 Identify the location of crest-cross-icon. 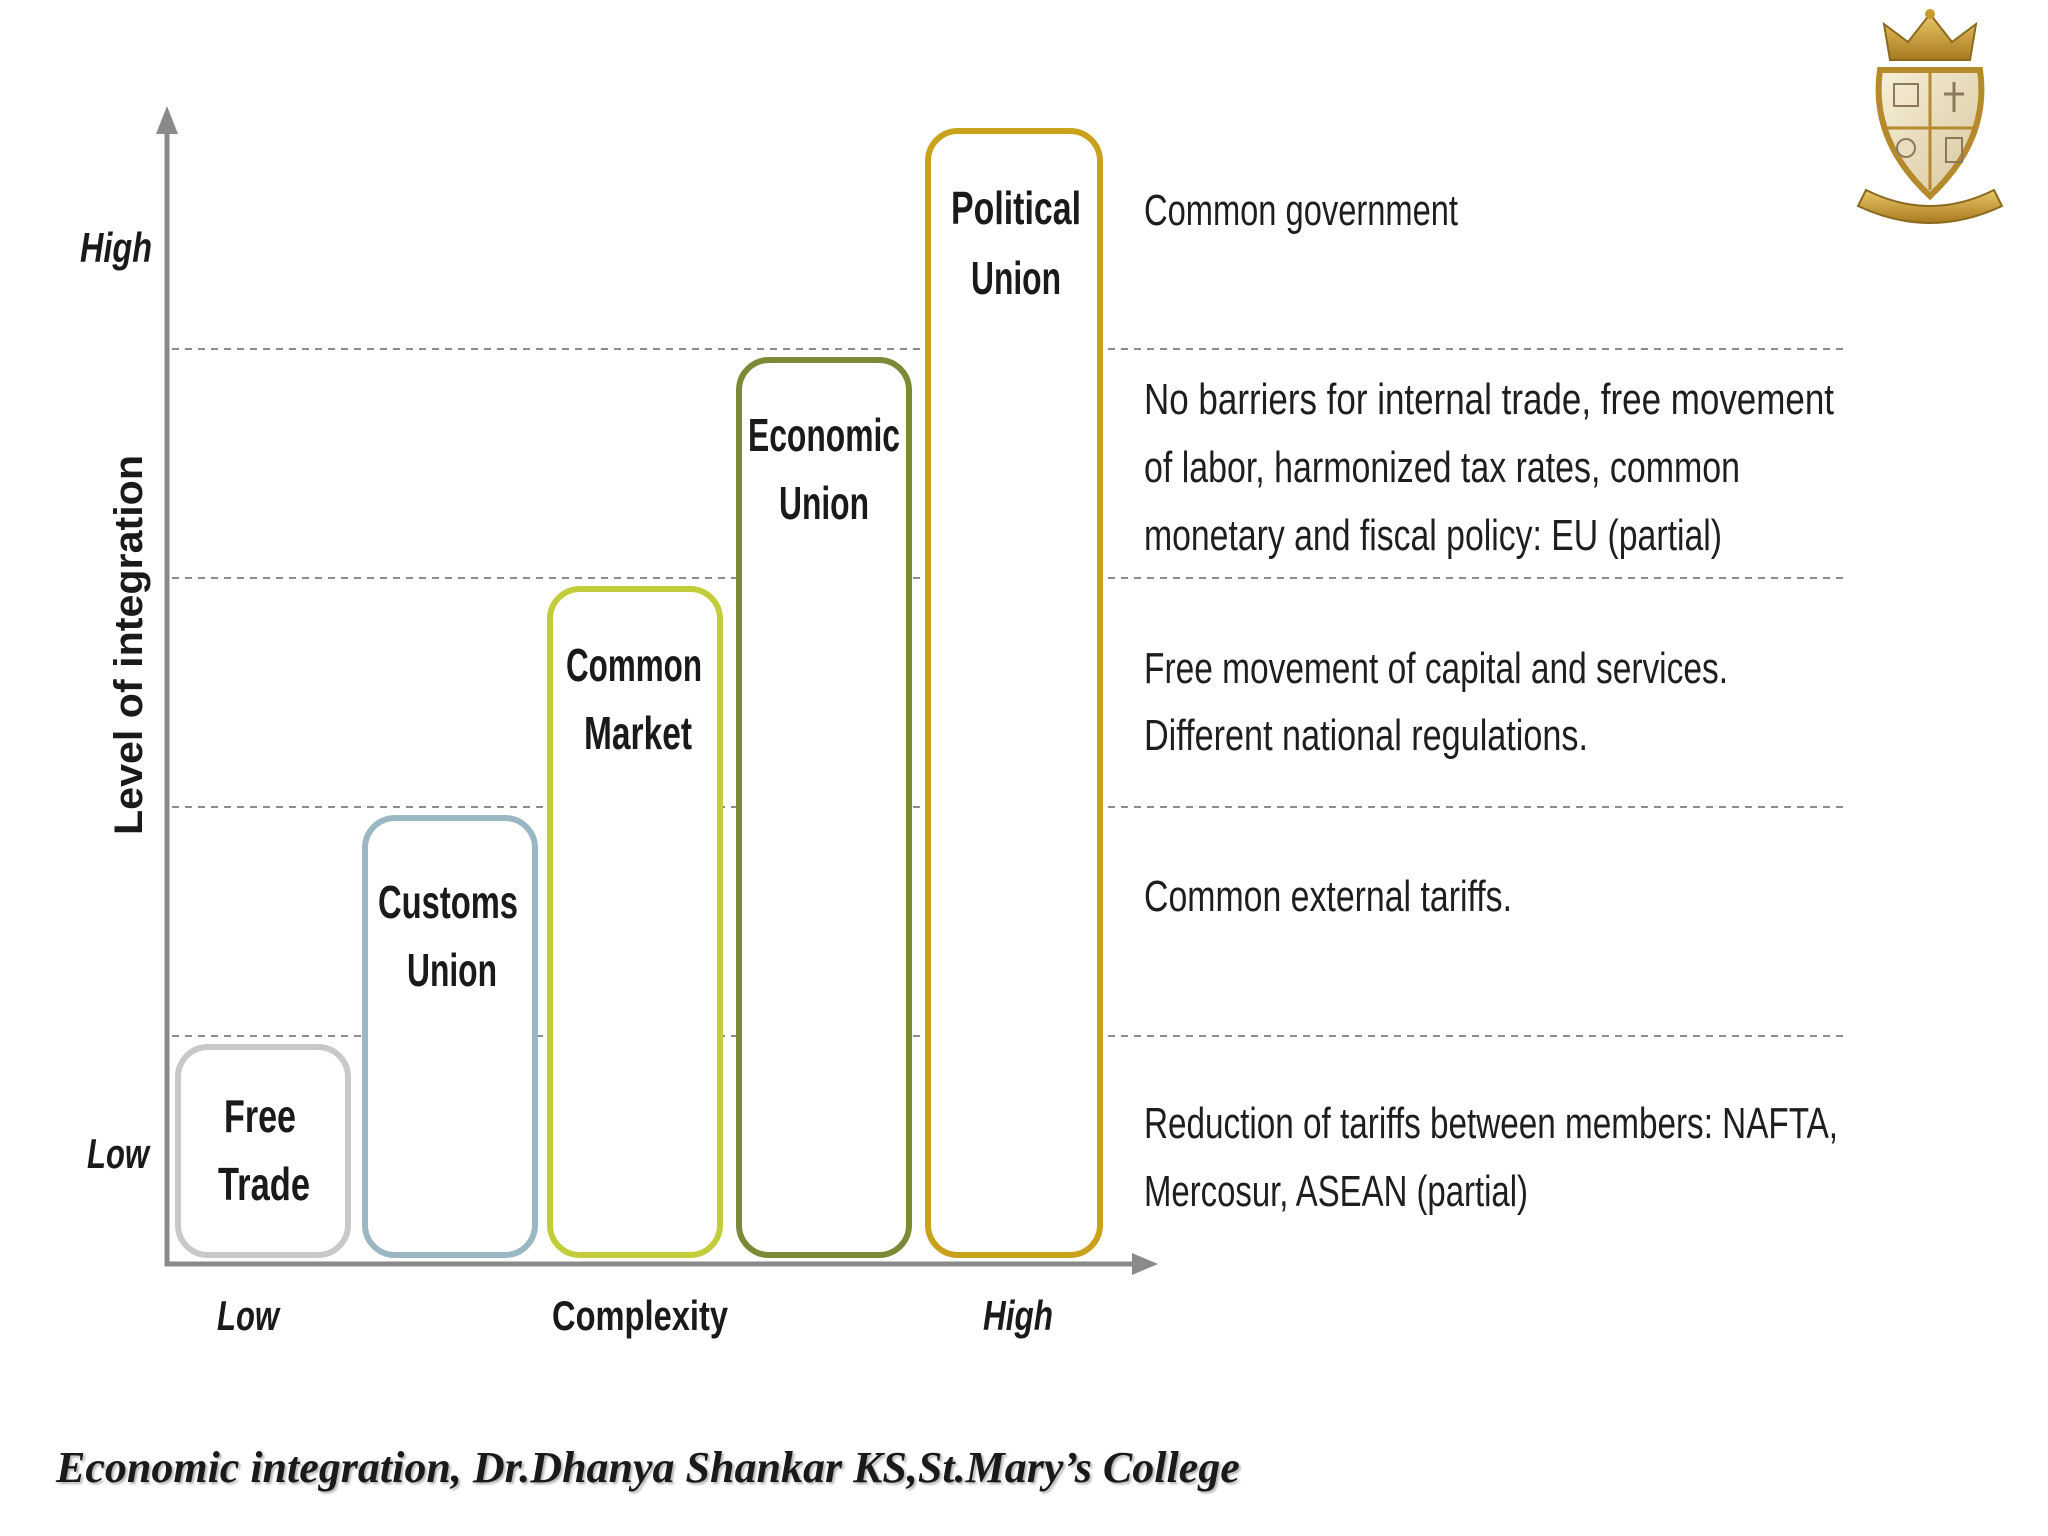
(1954, 97).